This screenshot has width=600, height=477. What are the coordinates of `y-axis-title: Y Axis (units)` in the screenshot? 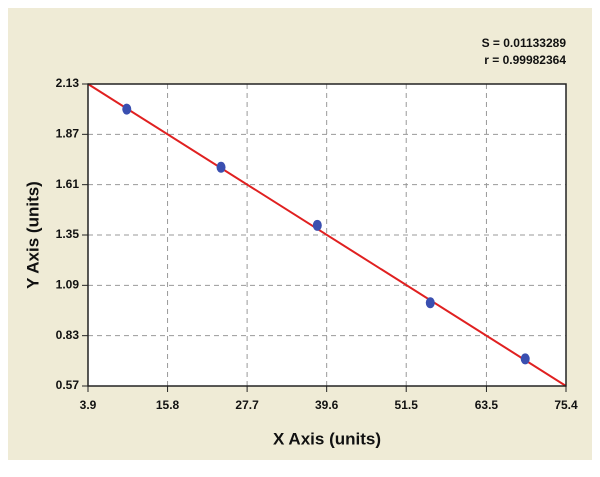 It's located at (32, 235).